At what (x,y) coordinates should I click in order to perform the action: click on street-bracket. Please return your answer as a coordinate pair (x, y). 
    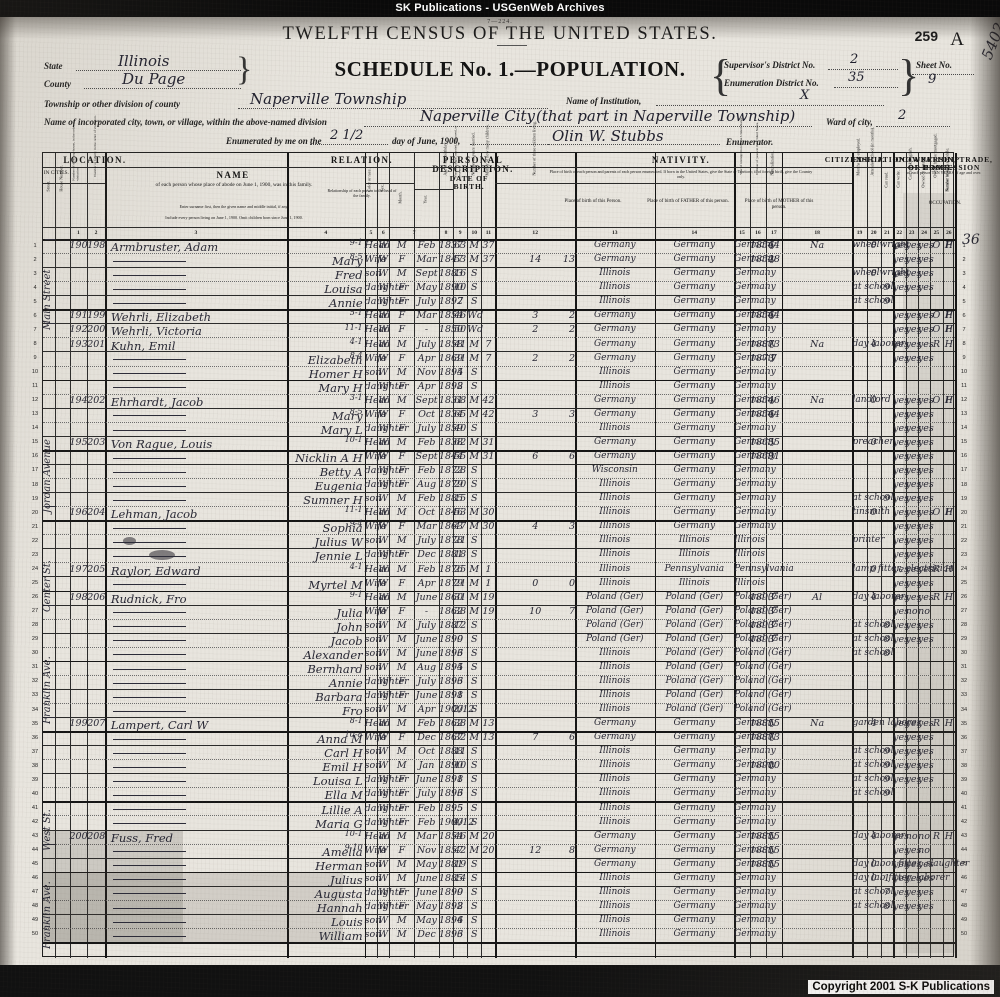
    Looking at the image, I should click on (50, 844).